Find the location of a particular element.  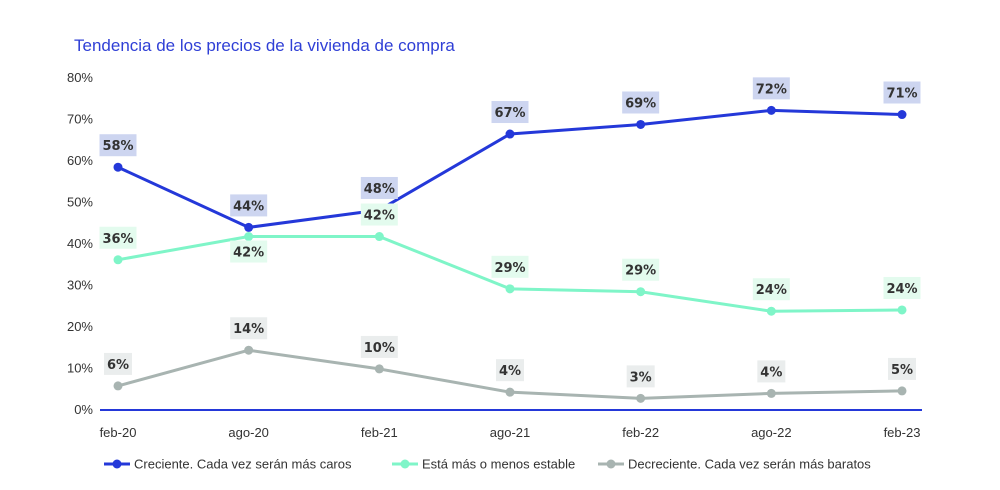

y-tick-label: 0% is located at coordinates (83, 409).